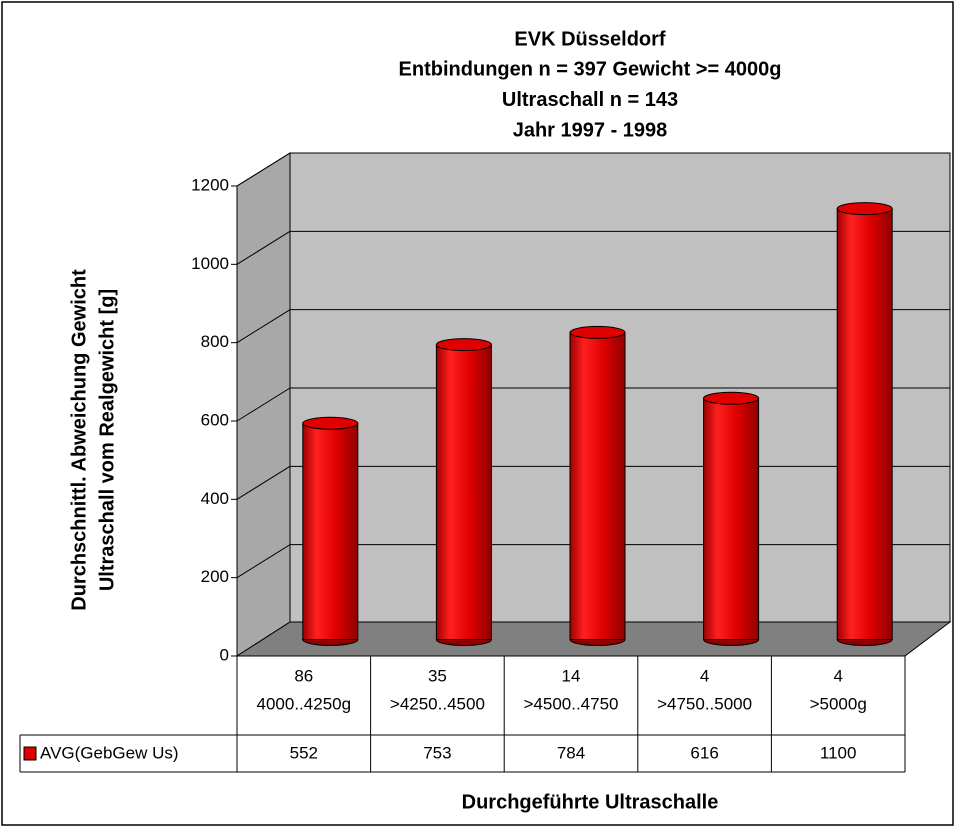 This screenshot has height=828, width=956. Describe the element at coordinates (704, 703) in the screenshot. I see `x-tick-label: >4750..5000` at that location.